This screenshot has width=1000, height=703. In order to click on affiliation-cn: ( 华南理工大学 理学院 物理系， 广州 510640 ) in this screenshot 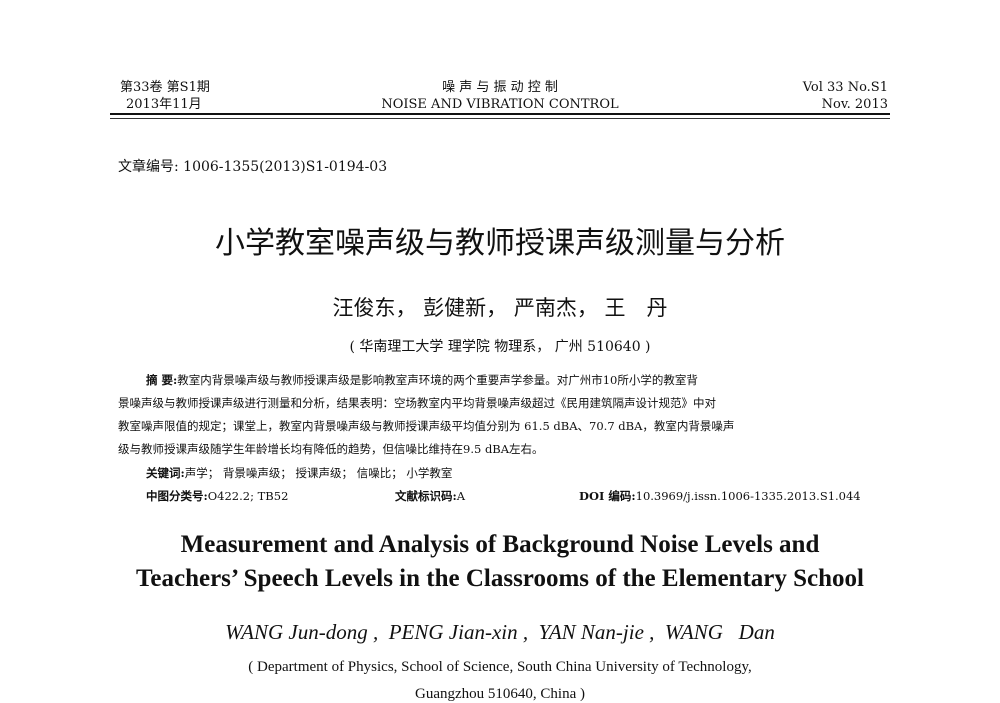, I will do `click(500, 347)`.